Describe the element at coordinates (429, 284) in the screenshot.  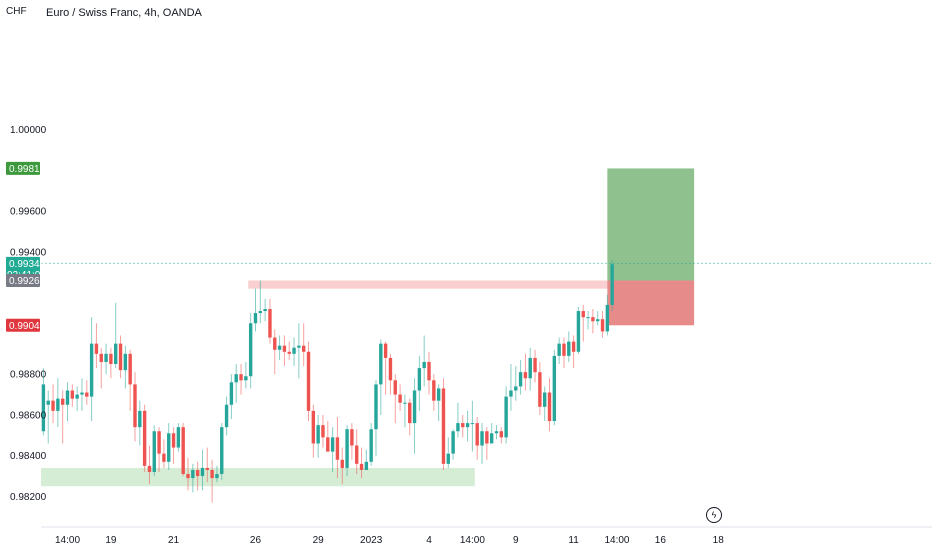
I see `resistance-zone` at that location.